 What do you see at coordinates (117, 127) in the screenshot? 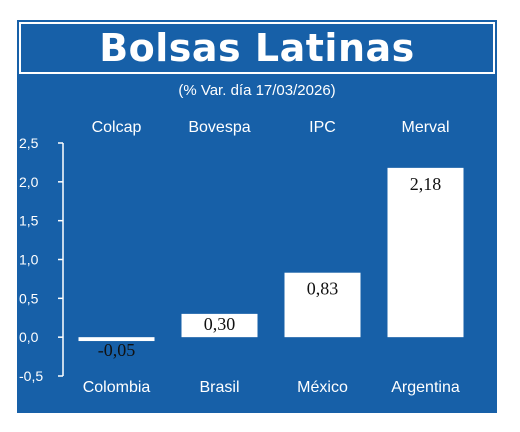
I see `index-label: Colcap` at bounding box center [117, 127].